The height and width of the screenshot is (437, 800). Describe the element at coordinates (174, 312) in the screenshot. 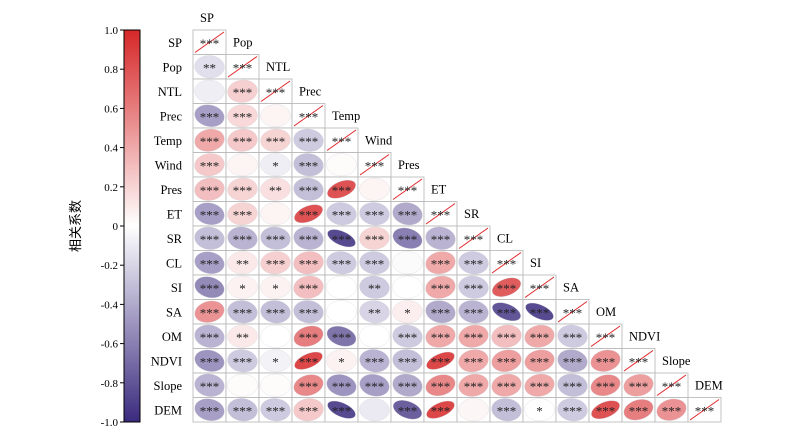

I see `row-label: SA` at that location.